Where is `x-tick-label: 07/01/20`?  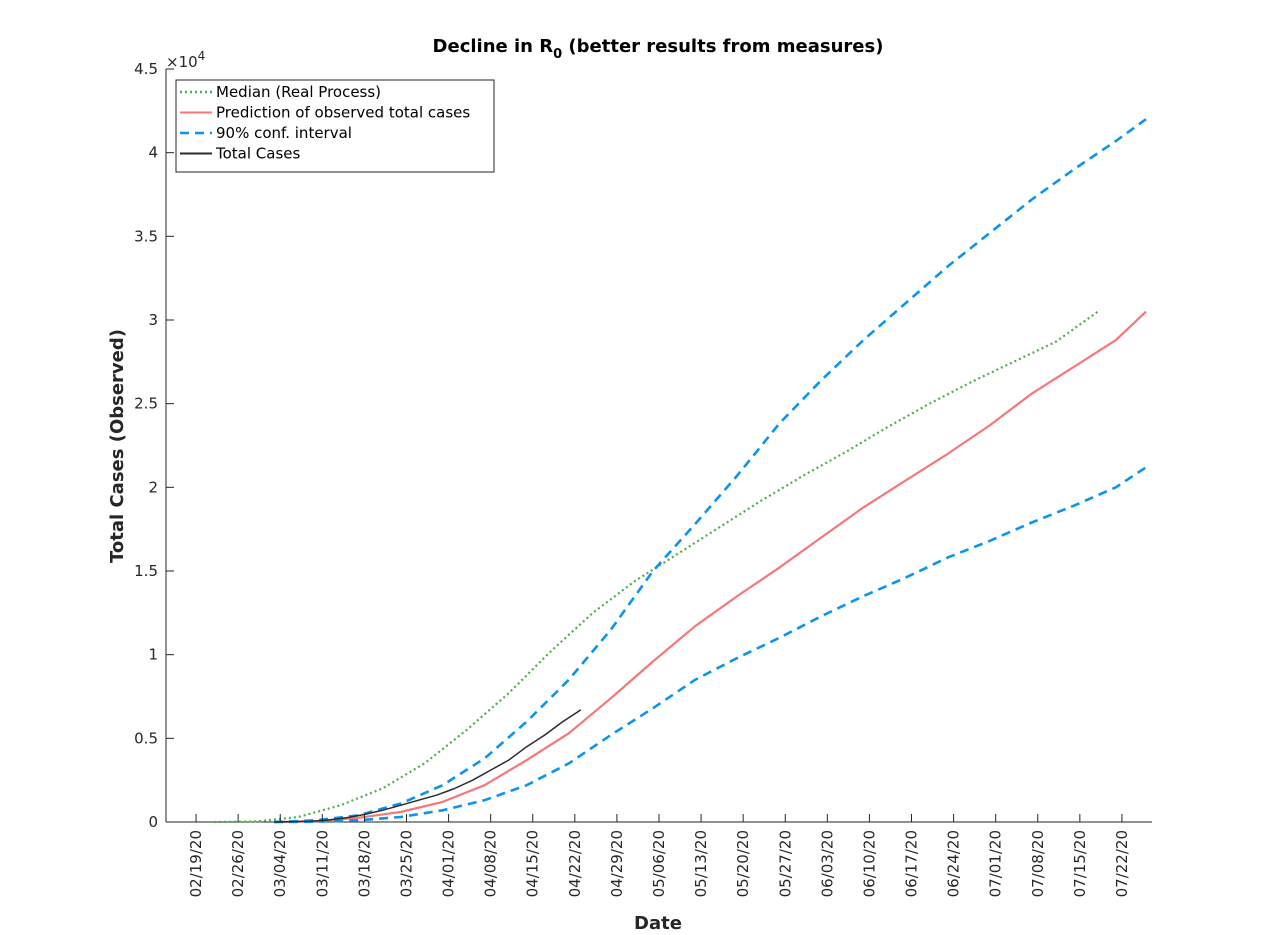
x-tick-label: 07/01/20 is located at coordinates (996, 863).